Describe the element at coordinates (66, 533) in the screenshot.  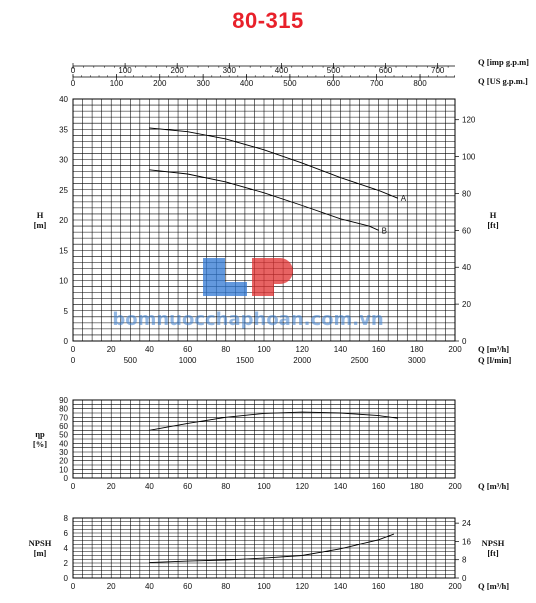
I see `y-tick-label: 6` at that location.